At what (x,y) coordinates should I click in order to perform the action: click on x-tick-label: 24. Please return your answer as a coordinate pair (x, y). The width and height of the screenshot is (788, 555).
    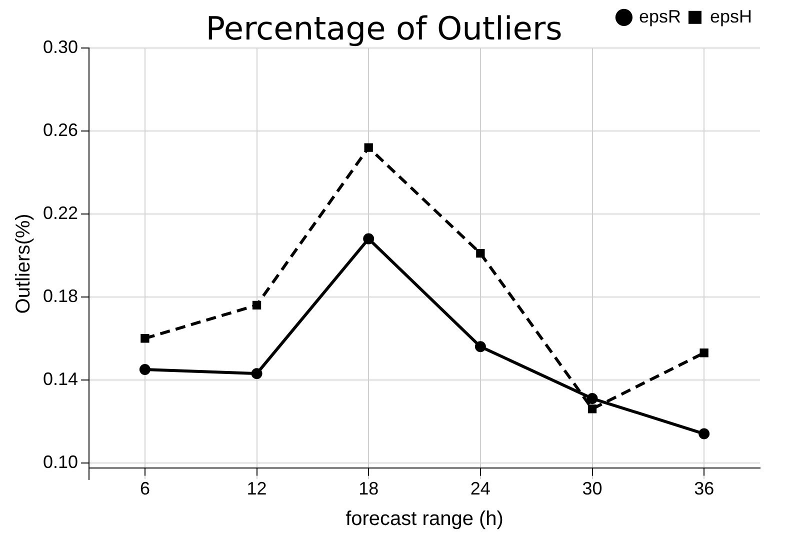
    Looking at the image, I should click on (480, 488).